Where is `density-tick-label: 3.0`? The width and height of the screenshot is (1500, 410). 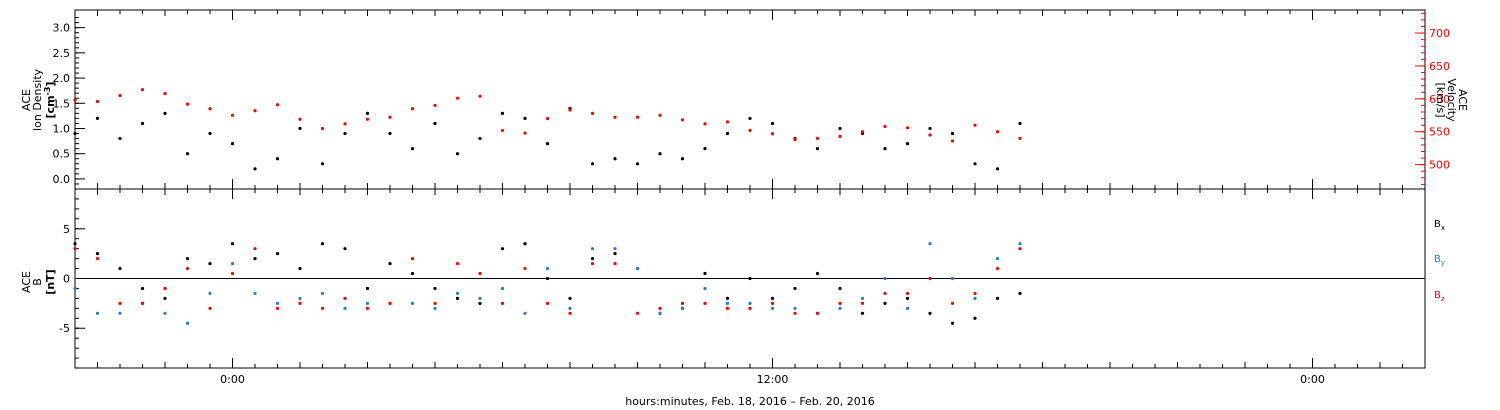 density-tick-label: 3.0 is located at coordinates (62, 28).